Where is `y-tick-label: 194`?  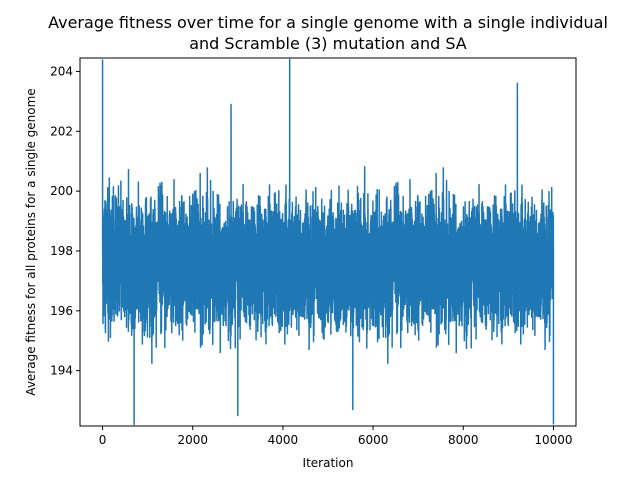
y-tick-label: 194 is located at coordinates (61, 371).